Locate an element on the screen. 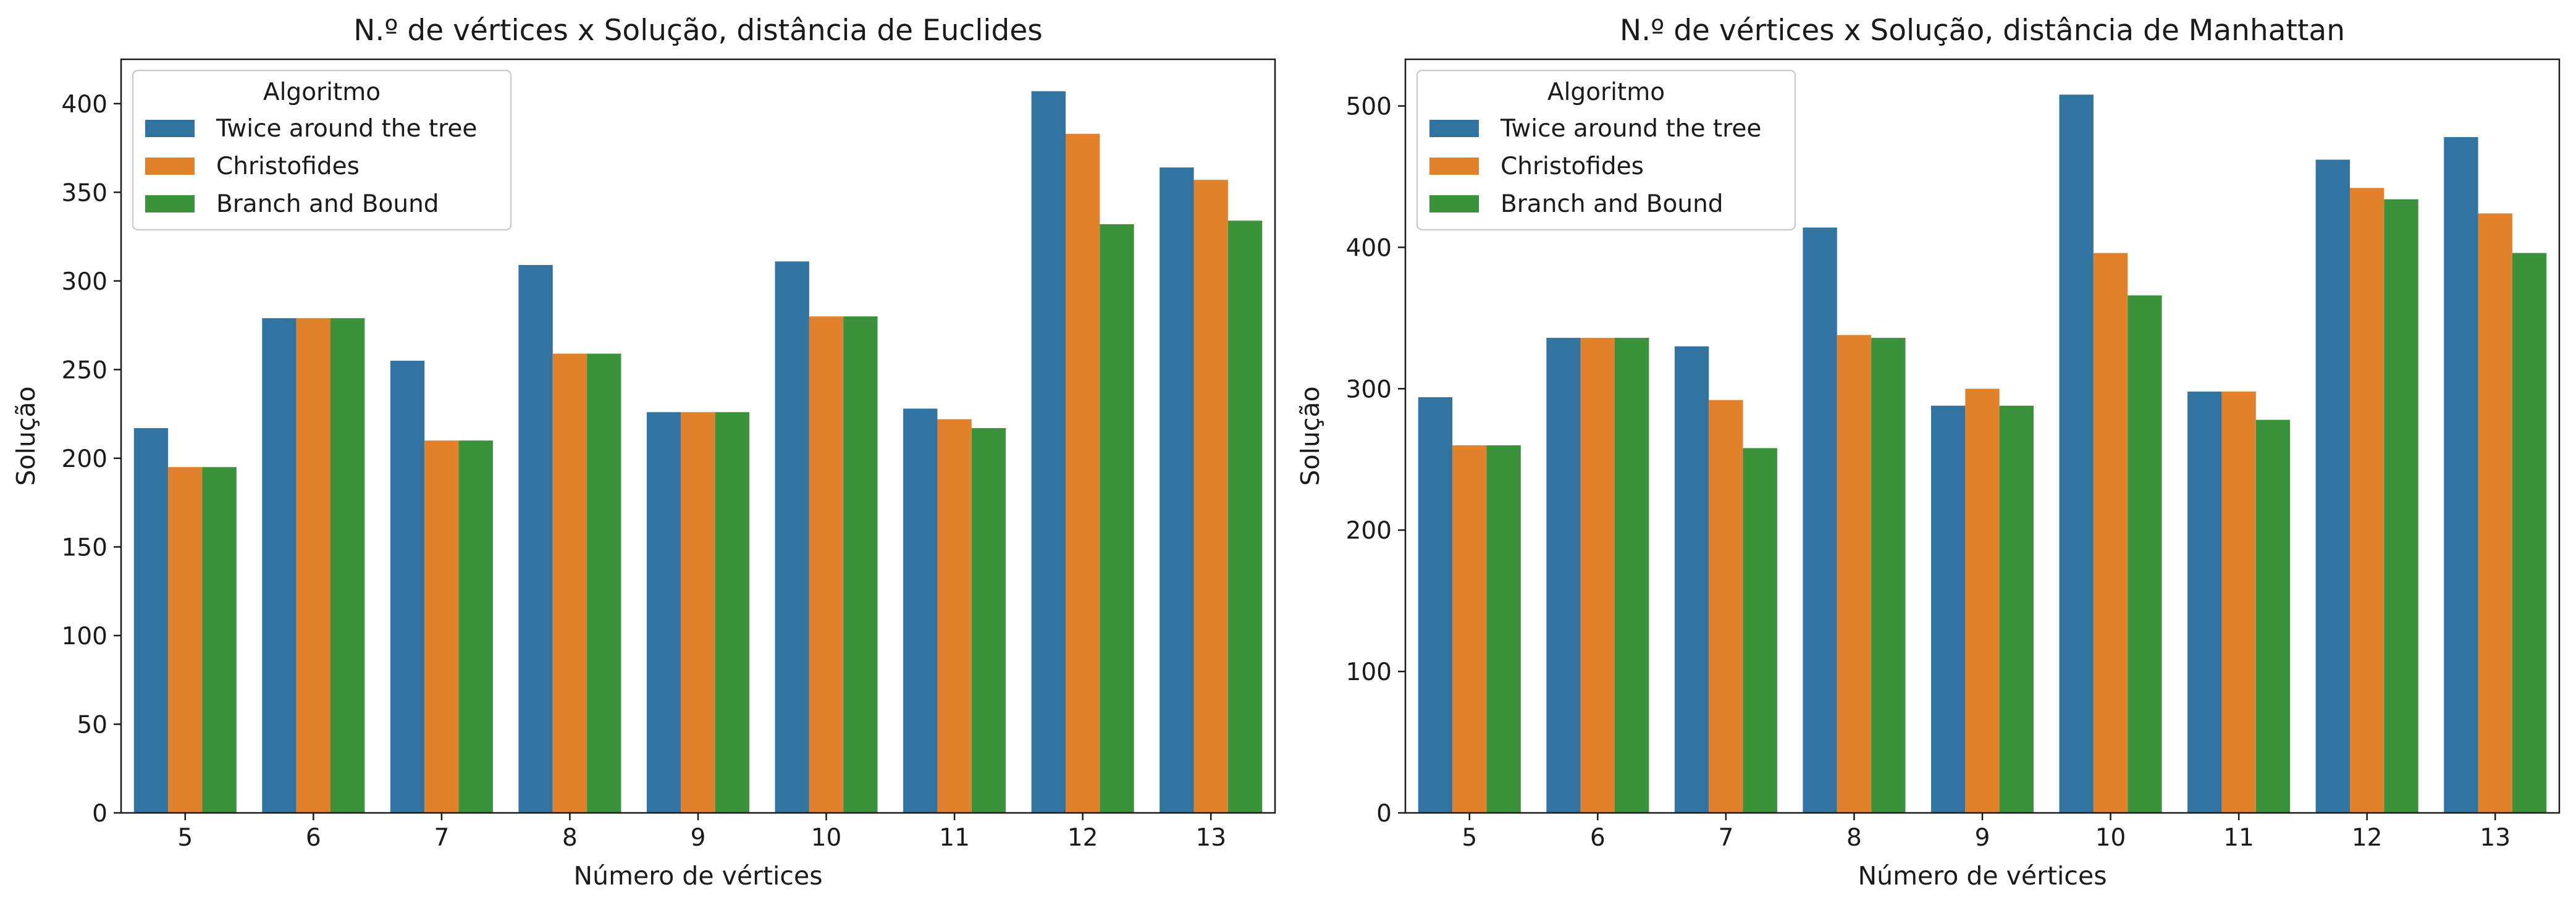  y-tick-label: 150 is located at coordinates (85, 548).